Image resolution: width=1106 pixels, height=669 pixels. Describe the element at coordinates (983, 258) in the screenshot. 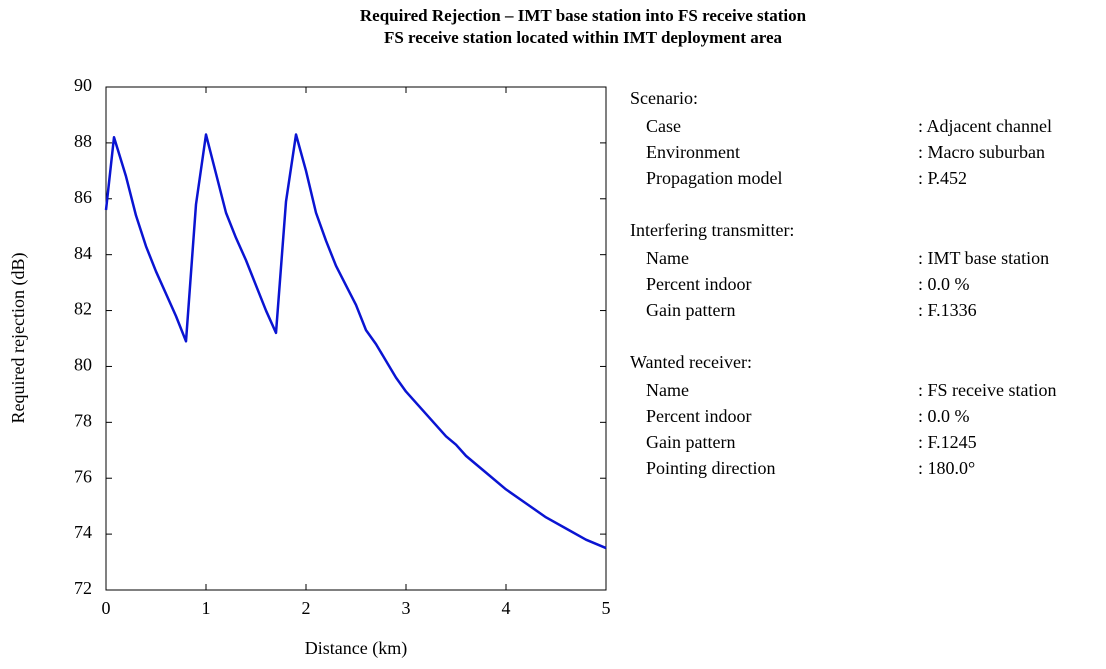

I see `info-value: : IMT base station` at that location.